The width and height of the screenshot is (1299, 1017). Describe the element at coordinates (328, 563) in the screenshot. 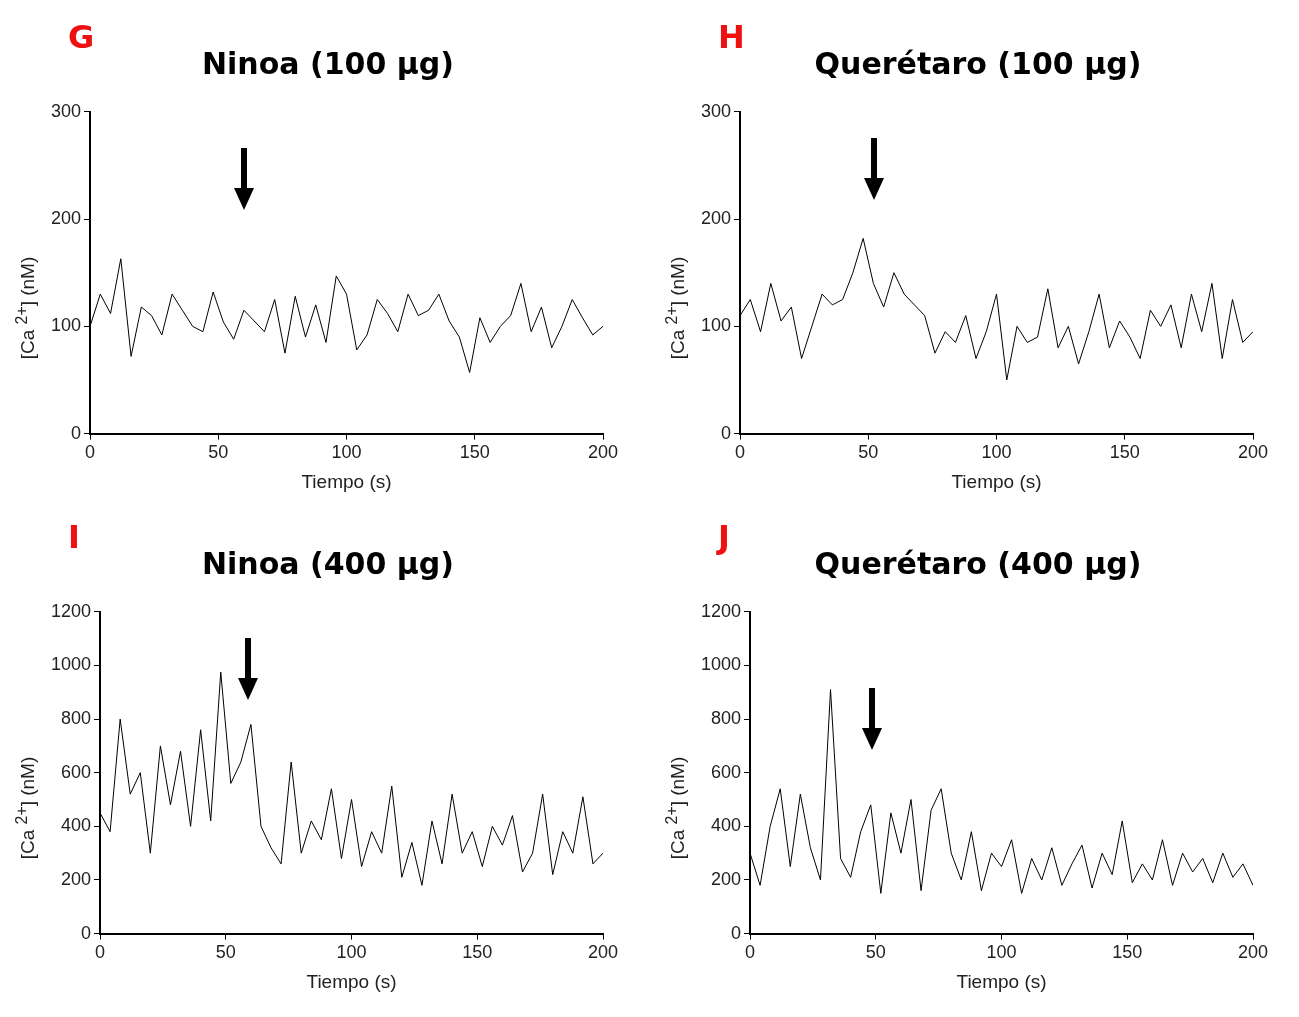

I see `chart-title: Ninoa (400 µg)` at that location.